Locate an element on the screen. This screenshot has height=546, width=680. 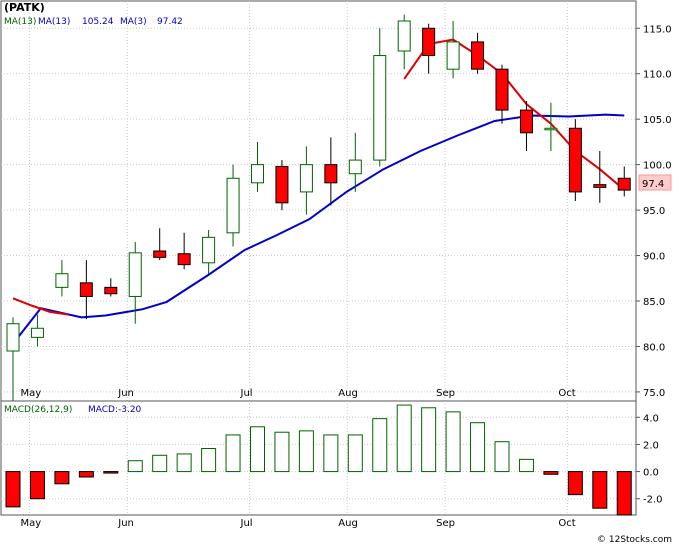
ma3-polyline-head is located at coordinates (40, 306).